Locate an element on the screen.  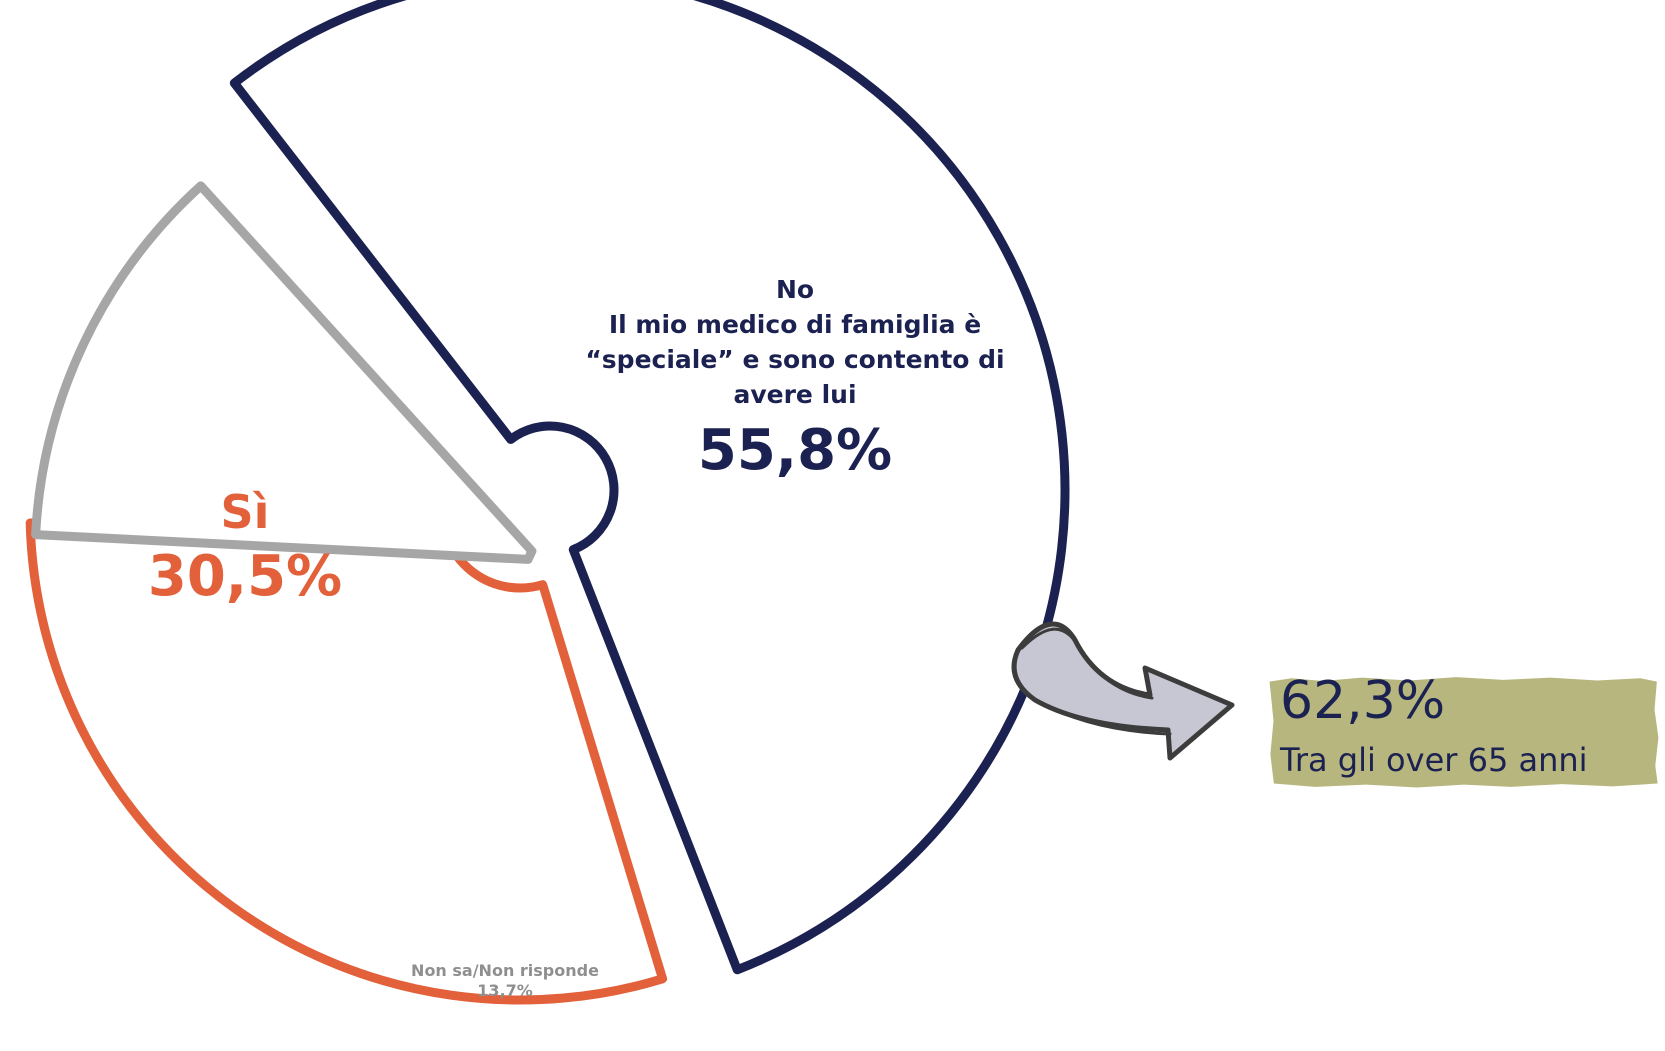
callout-text: Tra gli over 65 anni is located at coordinates (1434, 760).